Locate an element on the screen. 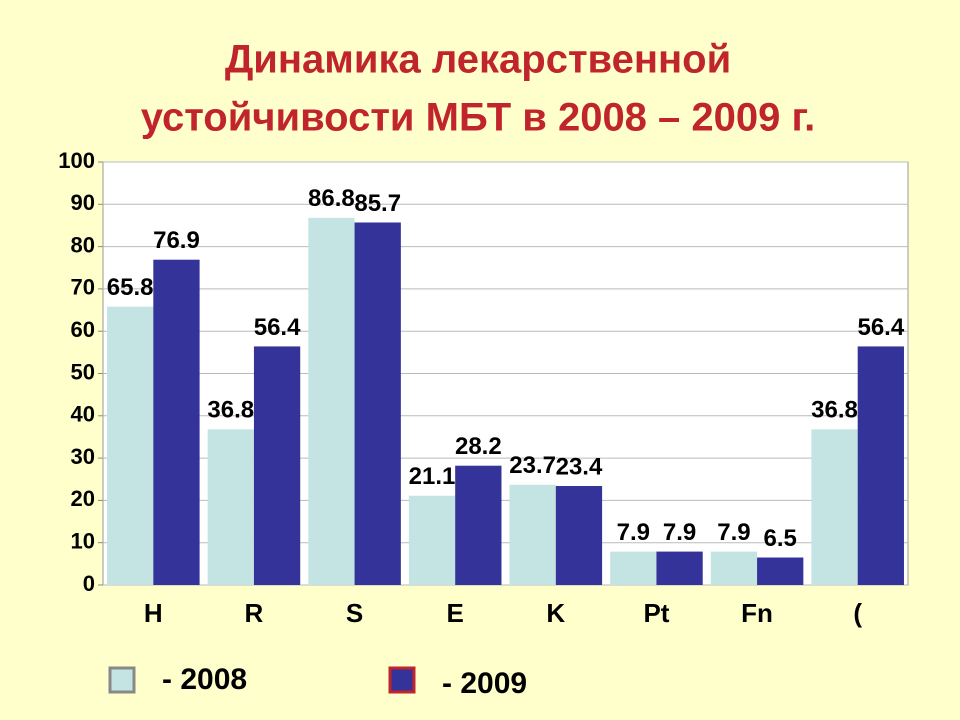 The image size is (960, 720). value-label: 65.8 is located at coordinates (130, 287).